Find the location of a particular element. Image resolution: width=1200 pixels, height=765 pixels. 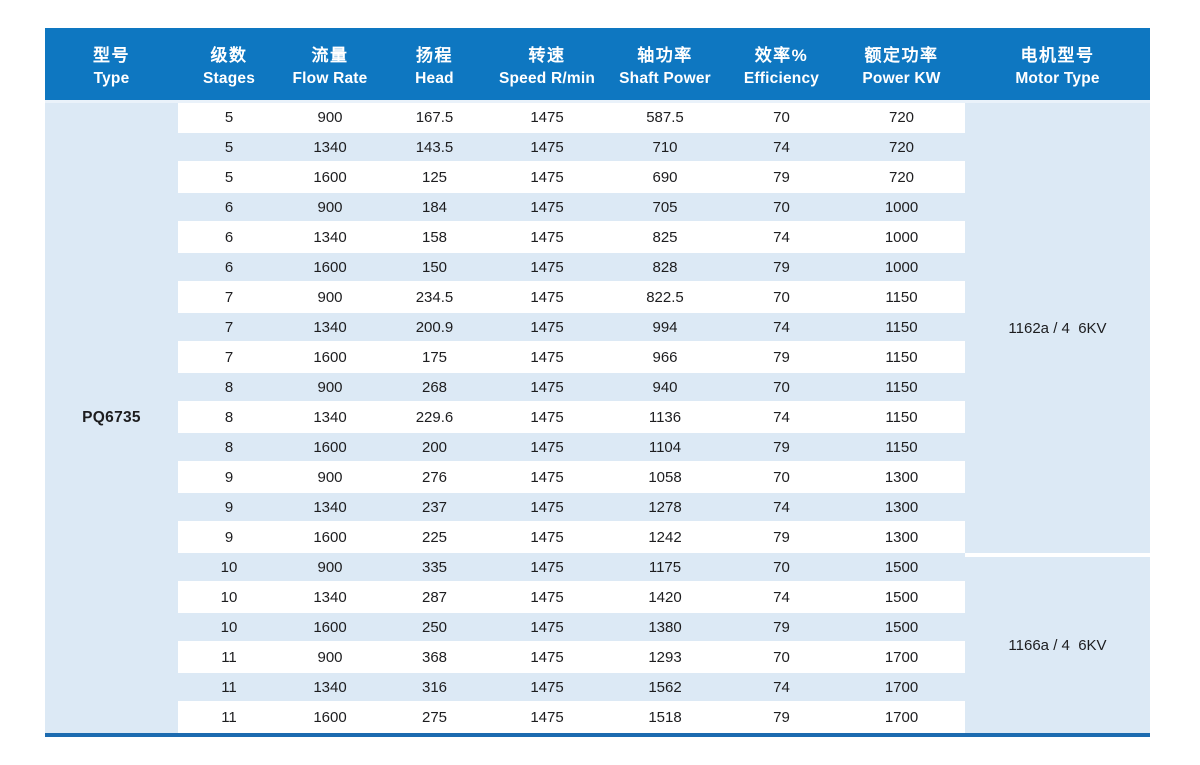

cell-head: 237 is located at coordinates (434, 508).